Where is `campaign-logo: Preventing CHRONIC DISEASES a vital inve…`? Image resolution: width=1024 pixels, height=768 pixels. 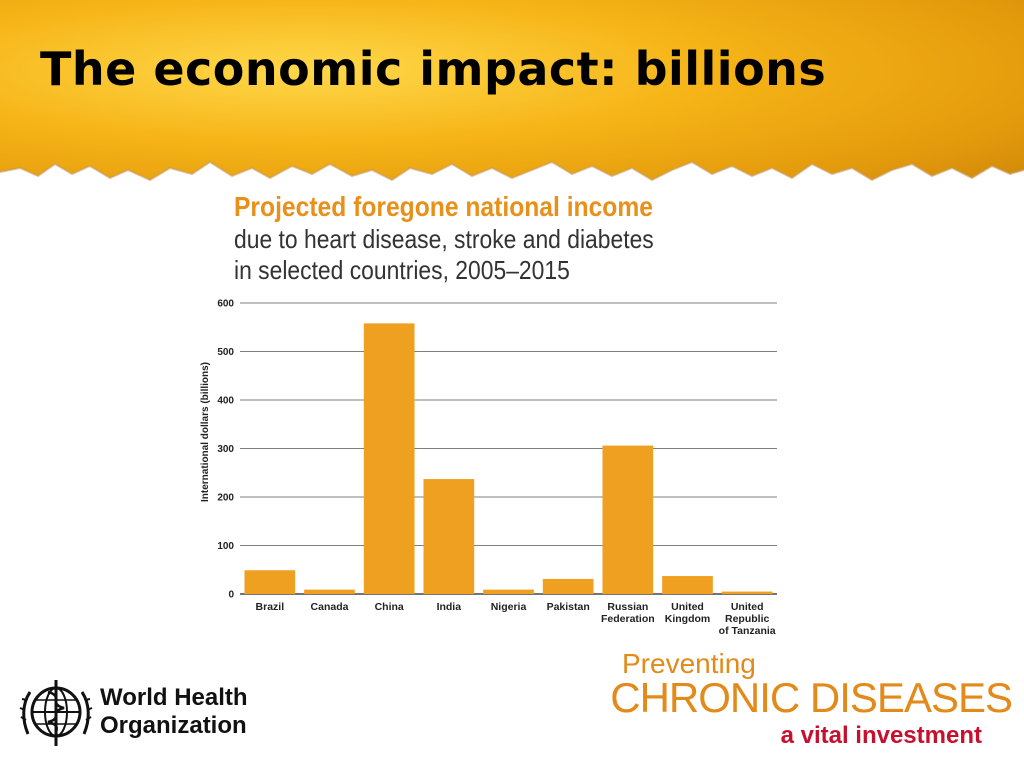 campaign-logo: Preventing CHRONIC DISEASES a vital inve… is located at coordinates (802, 703).